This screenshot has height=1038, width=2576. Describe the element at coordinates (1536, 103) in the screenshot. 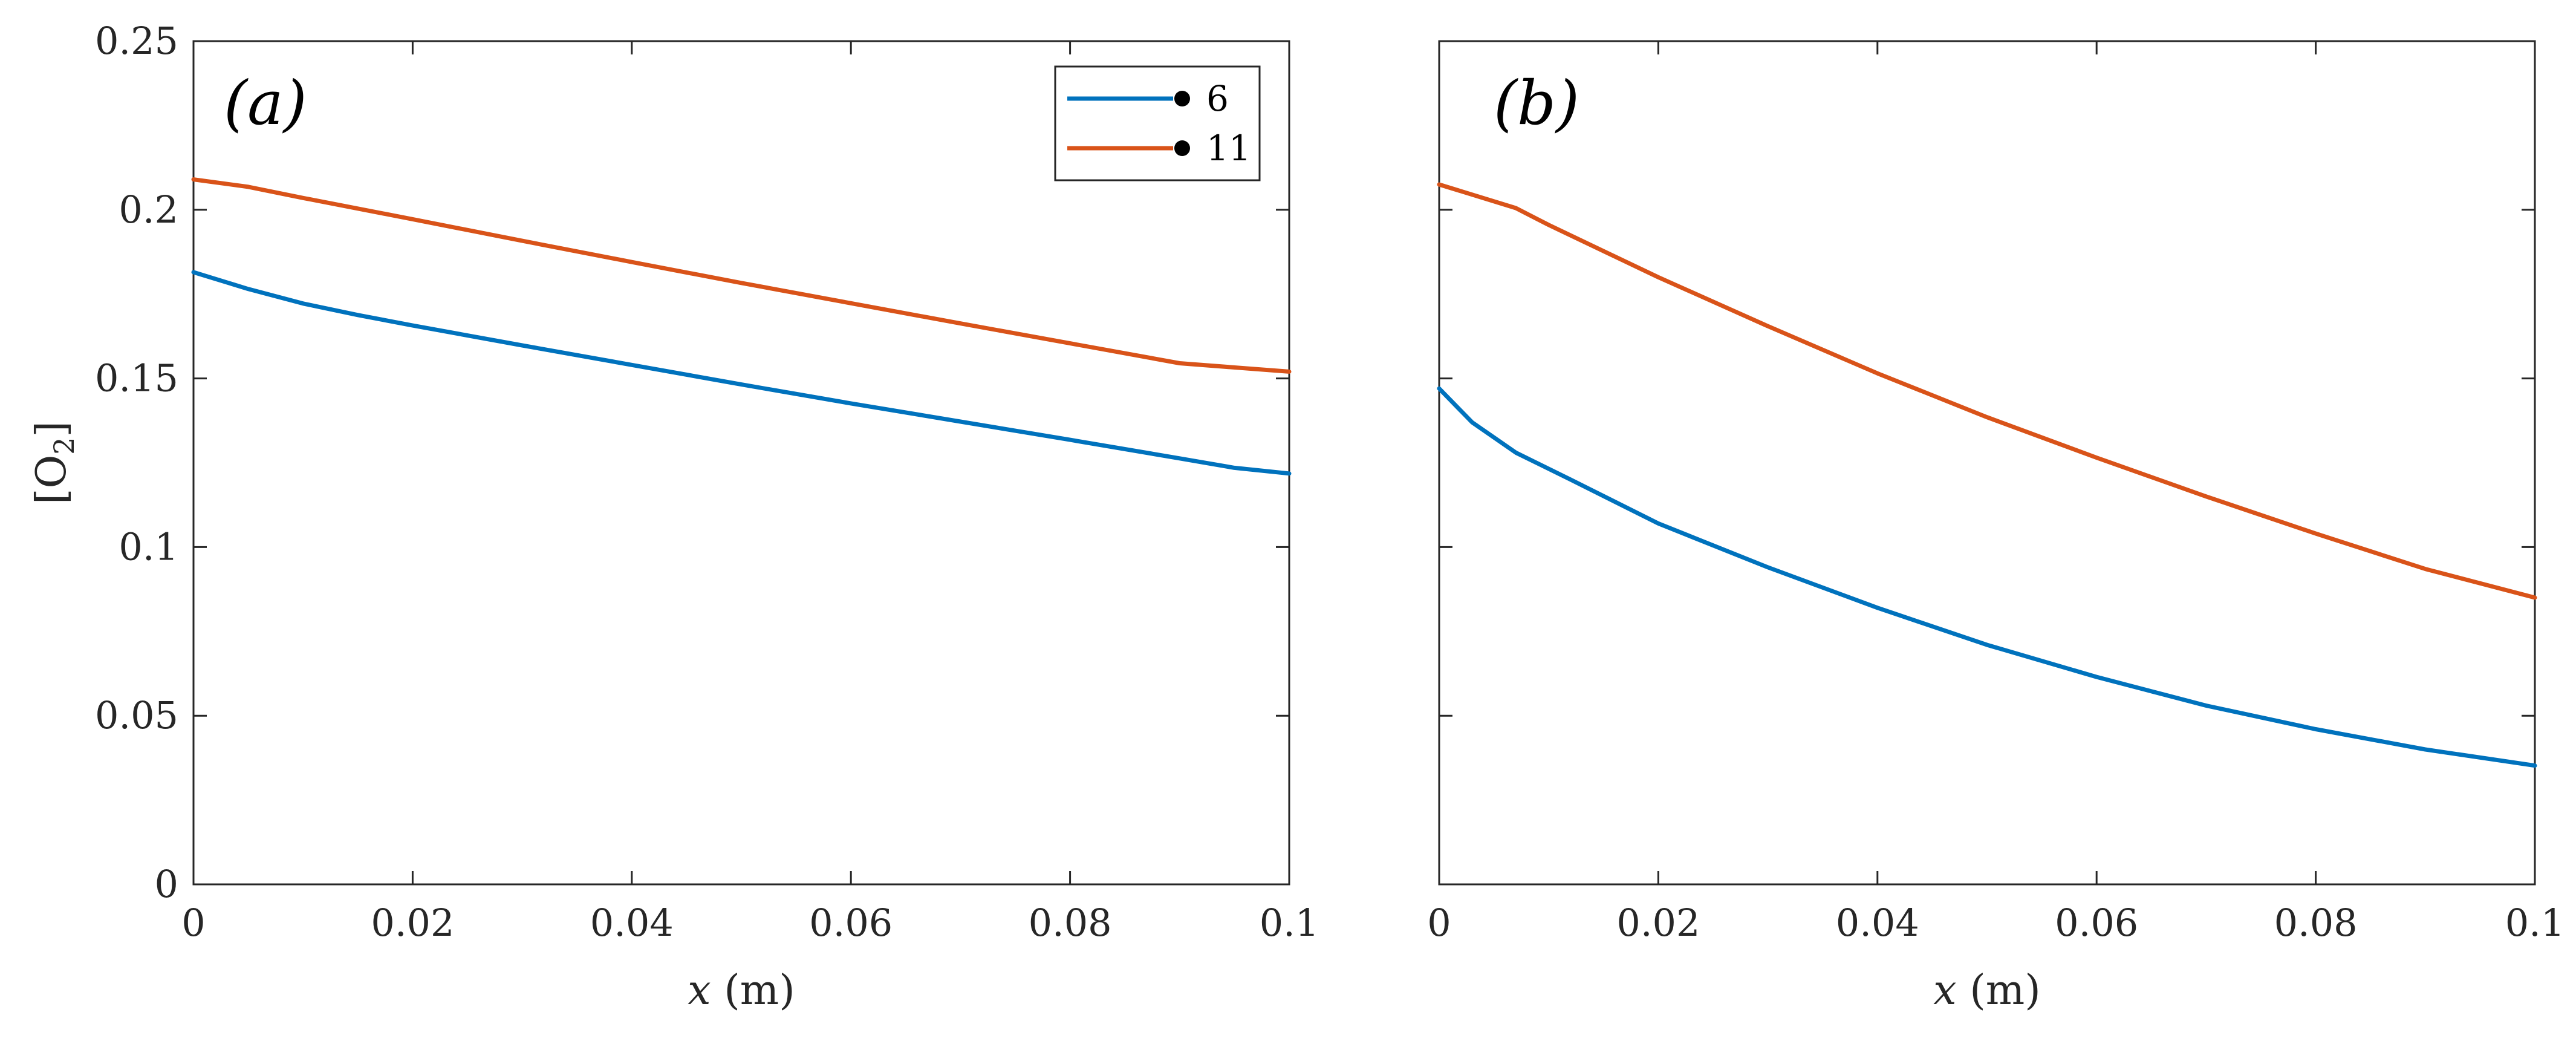

I see `panel-b-label: (b)` at that location.